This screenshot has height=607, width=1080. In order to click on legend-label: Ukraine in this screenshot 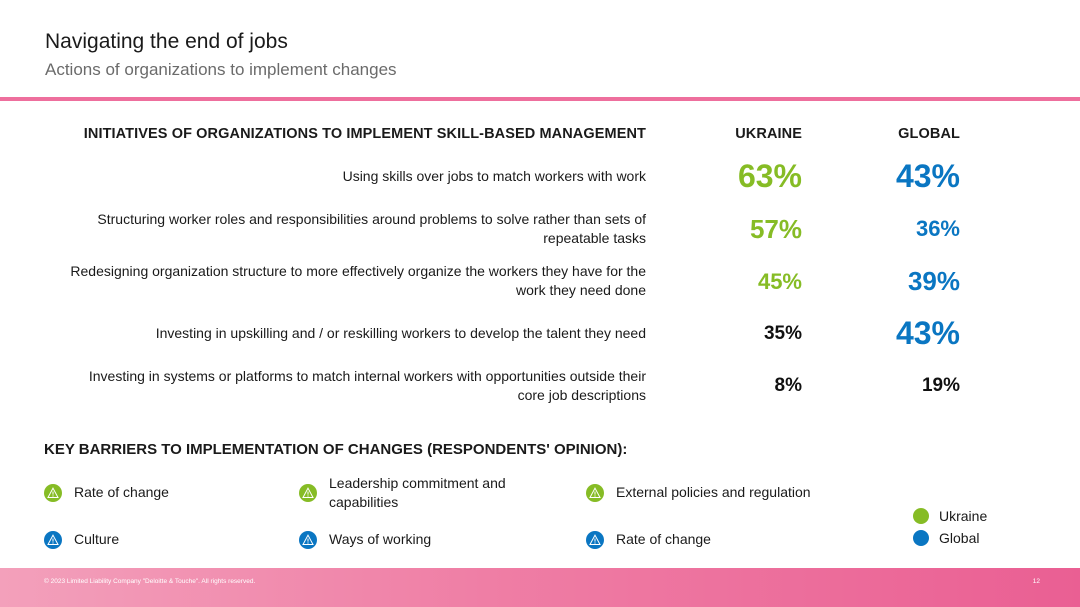, I will do `click(963, 516)`.